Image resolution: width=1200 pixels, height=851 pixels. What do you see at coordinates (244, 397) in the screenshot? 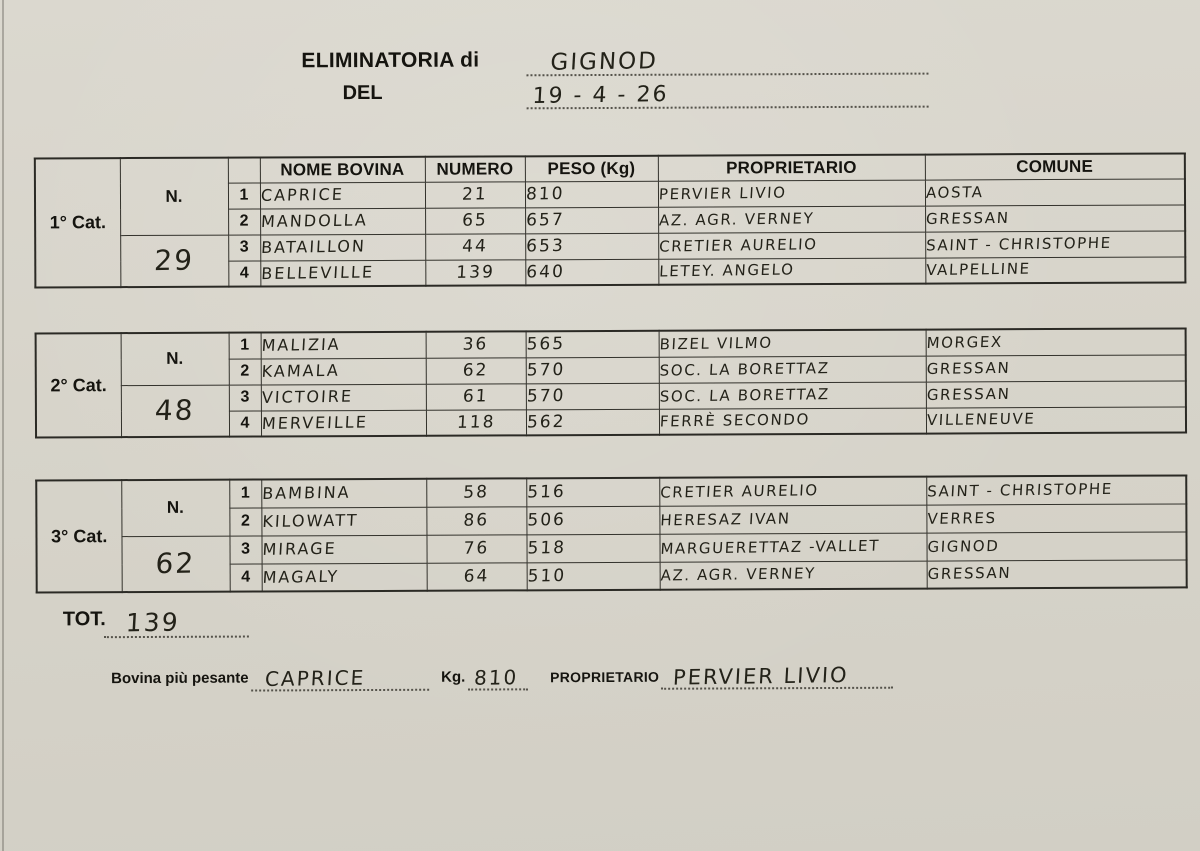
I see `row-number: 3` at bounding box center [244, 397].